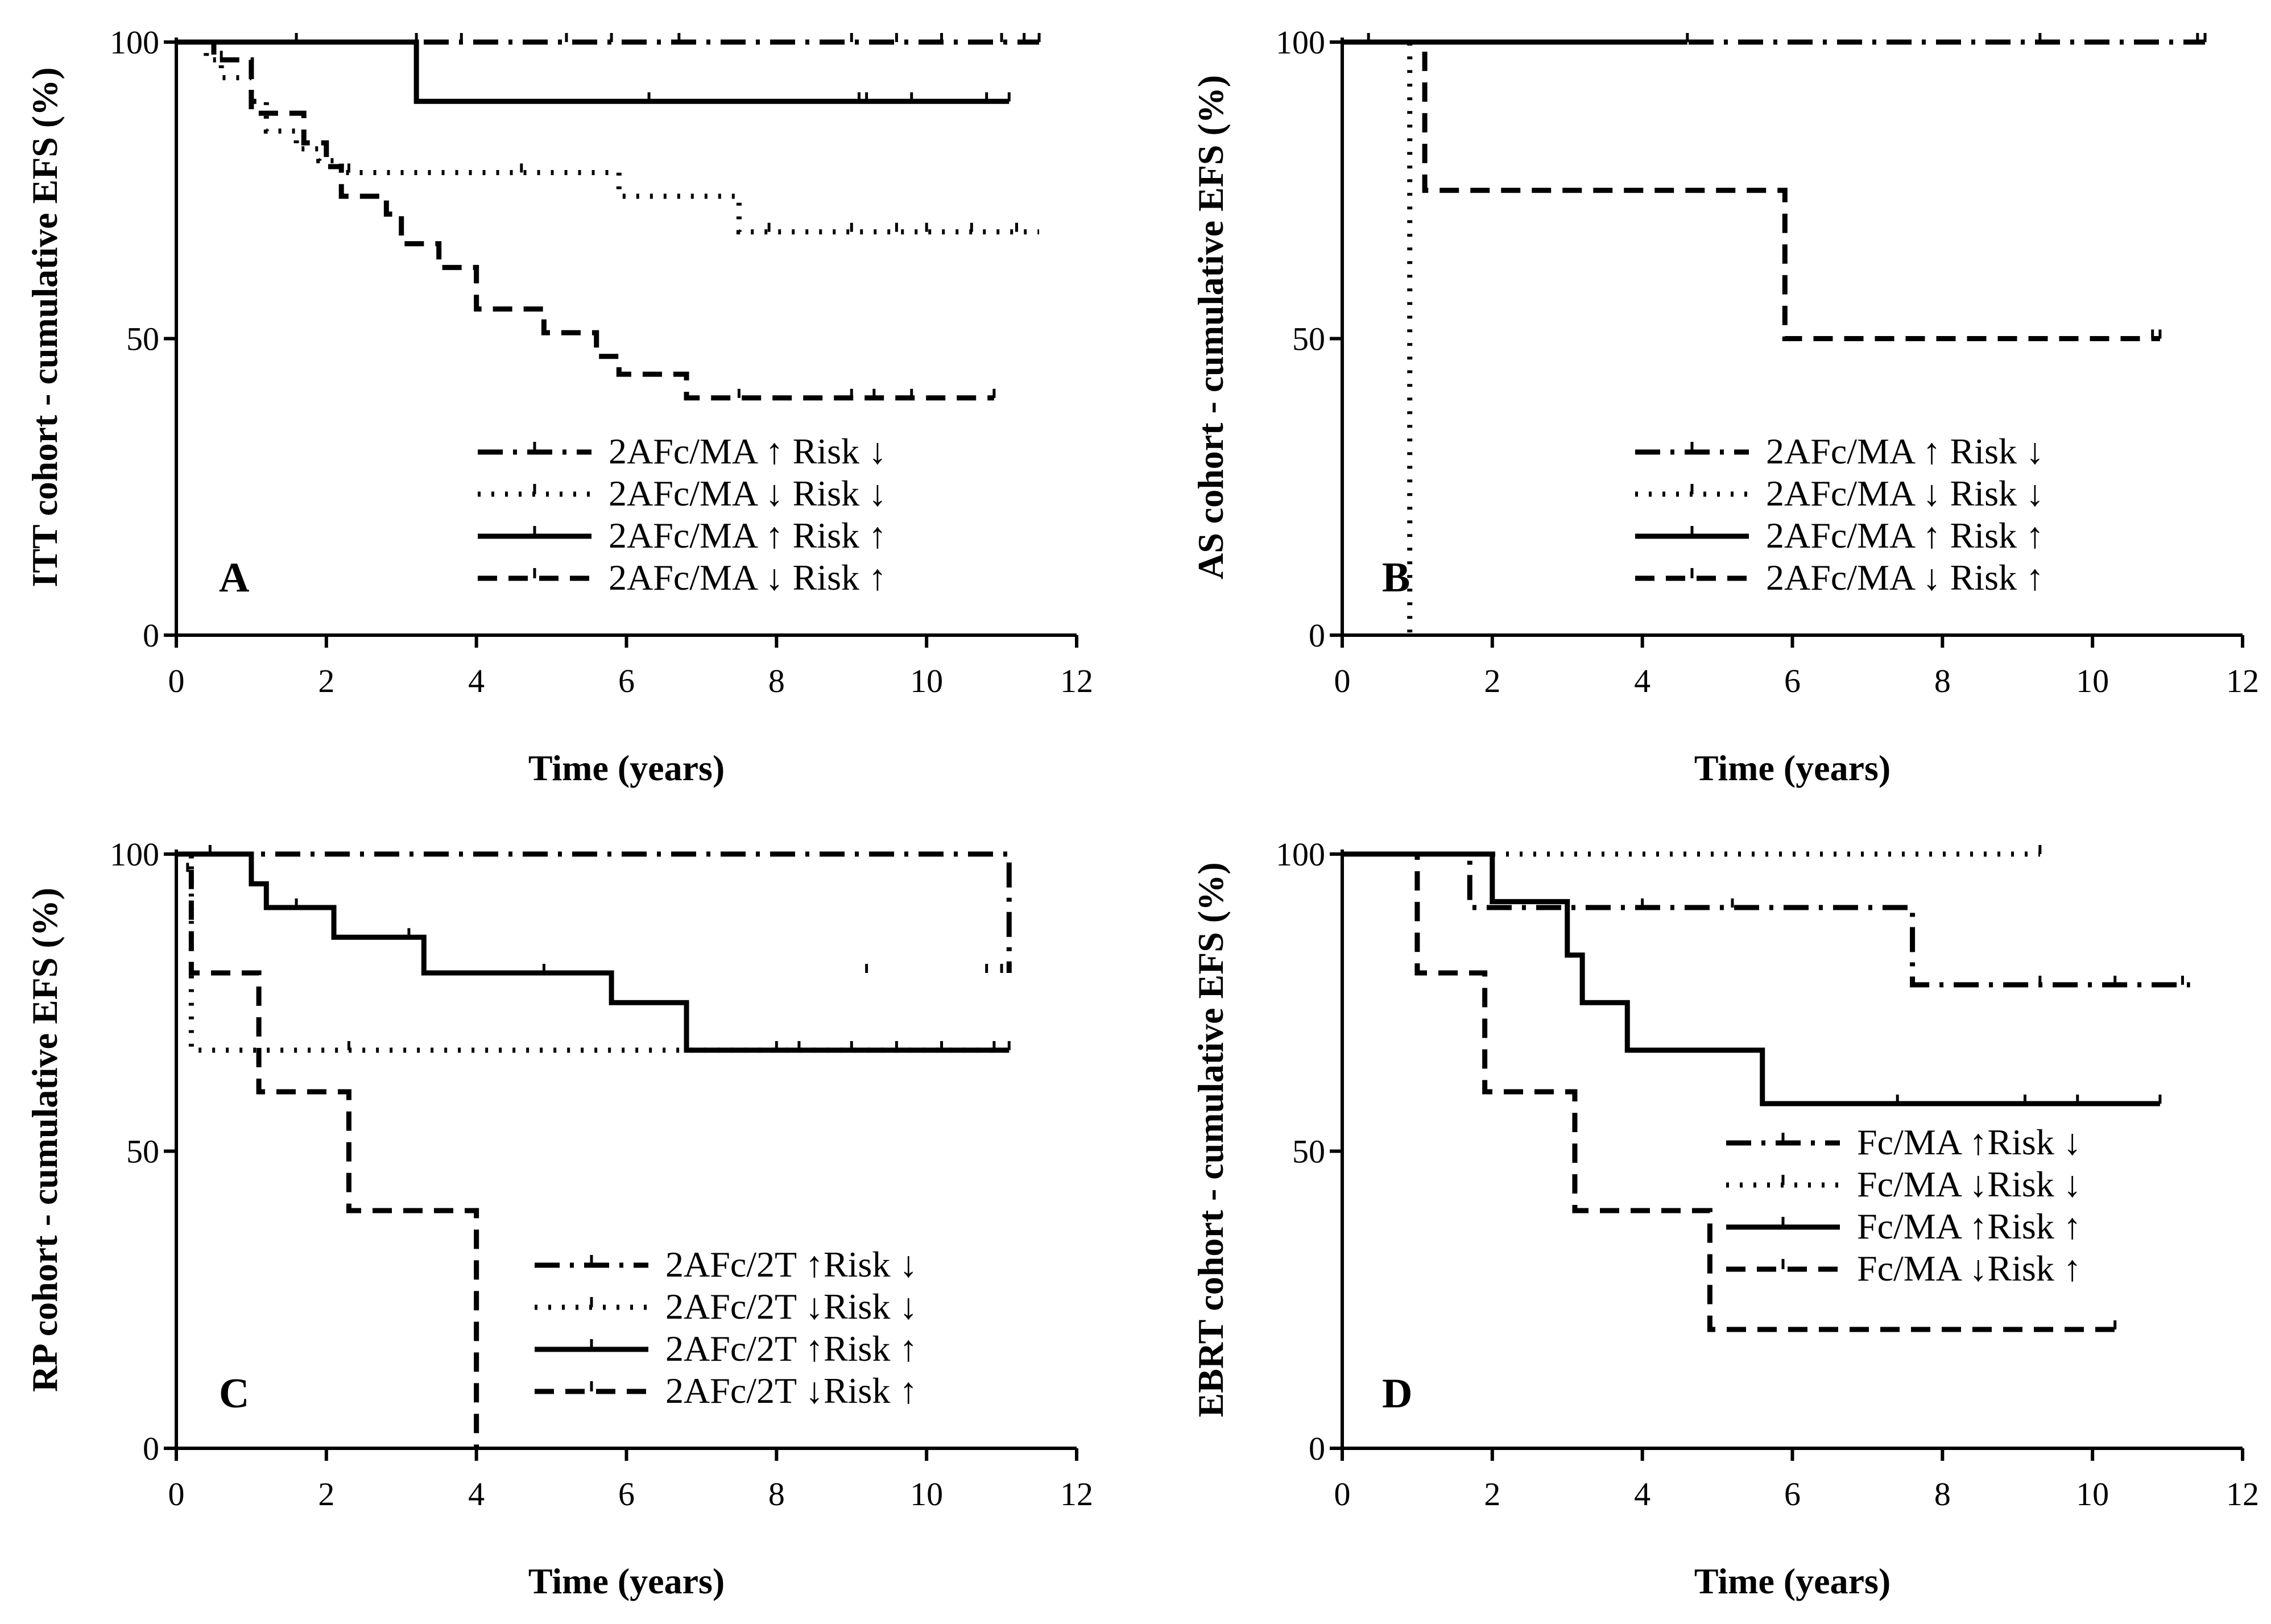  Describe the element at coordinates (1397, 1393) in the screenshot. I see `panel-label: D` at that location.